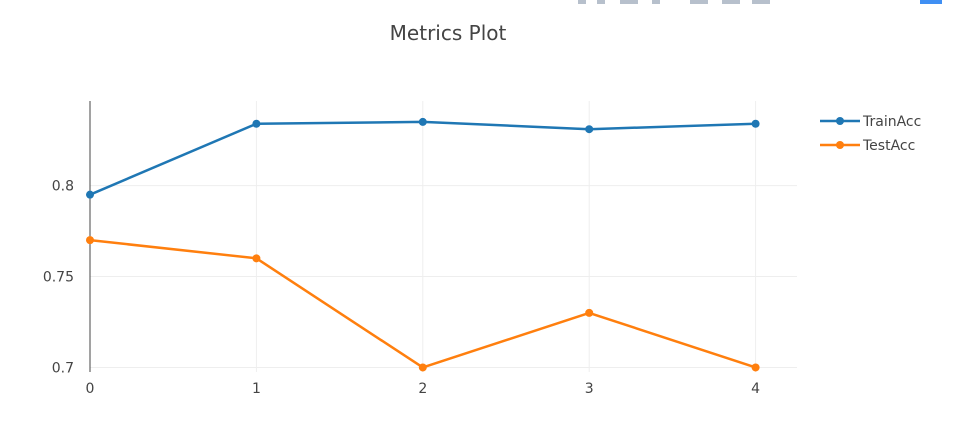  I want to click on x-tick-label: 2, so click(422, 389).